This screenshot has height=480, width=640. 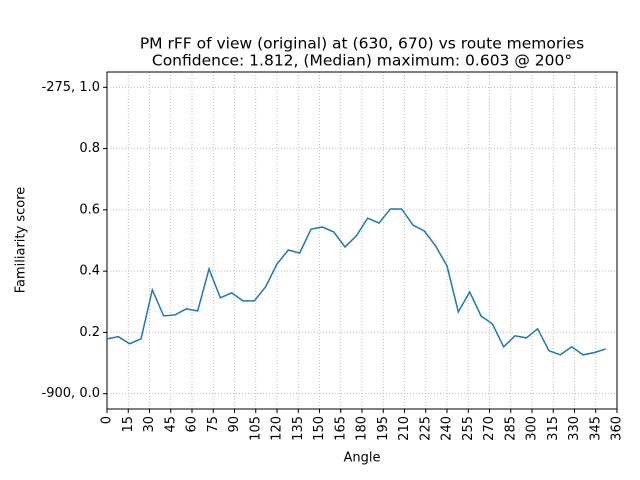 What do you see at coordinates (319, 428) in the screenshot?
I see `x-tick-label: 150` at bounding box center [319, 428].